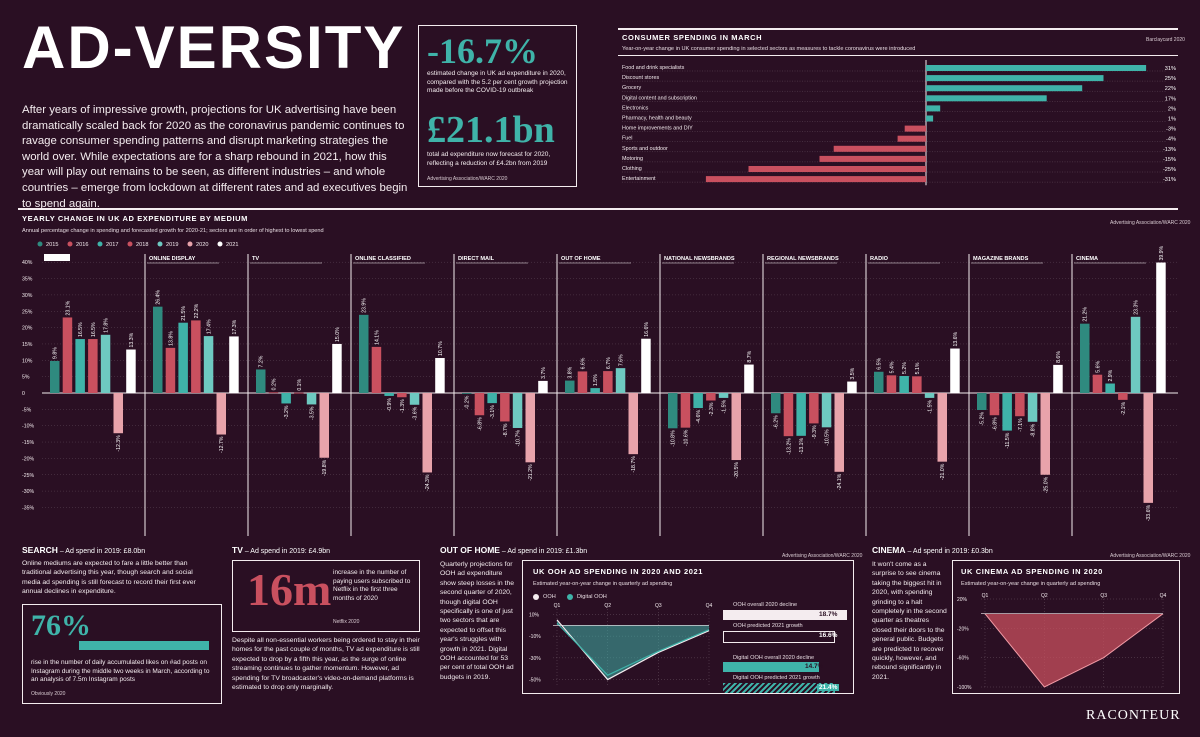 Image resolution: width=1200 pixels, height=737 pixels. Describe the element at coordinates (1103, 596) in the screenshot. I see `cinema-x-tick: Q3` at that location.